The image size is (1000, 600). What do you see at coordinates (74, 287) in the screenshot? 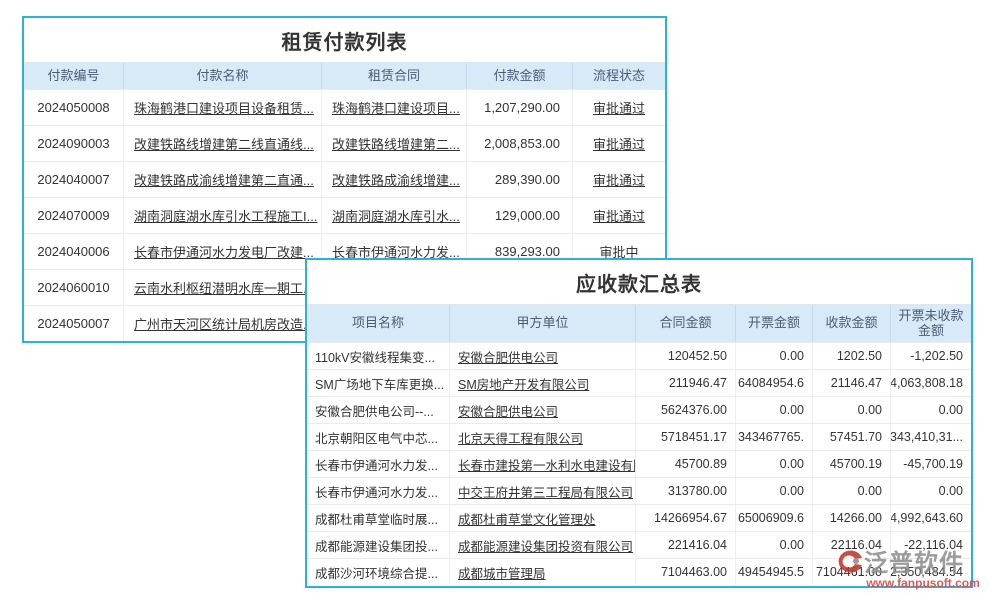
I see `payment-id-link: 2024060010` at bounding box center [74, 287].